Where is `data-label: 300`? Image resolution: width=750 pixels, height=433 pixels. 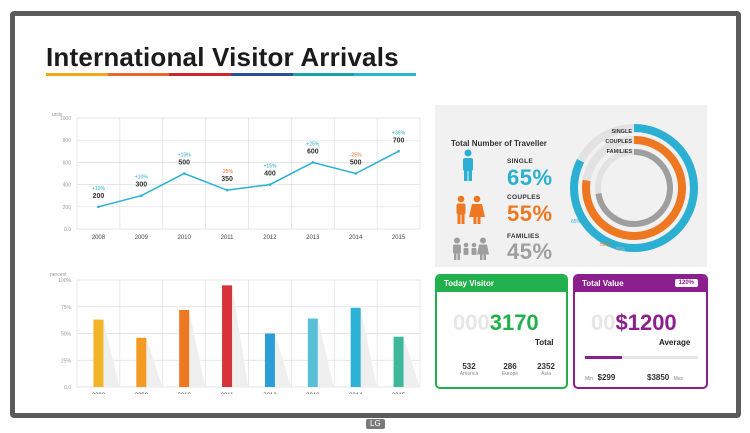
data-label: 300 is located at coordinates (141, 185).